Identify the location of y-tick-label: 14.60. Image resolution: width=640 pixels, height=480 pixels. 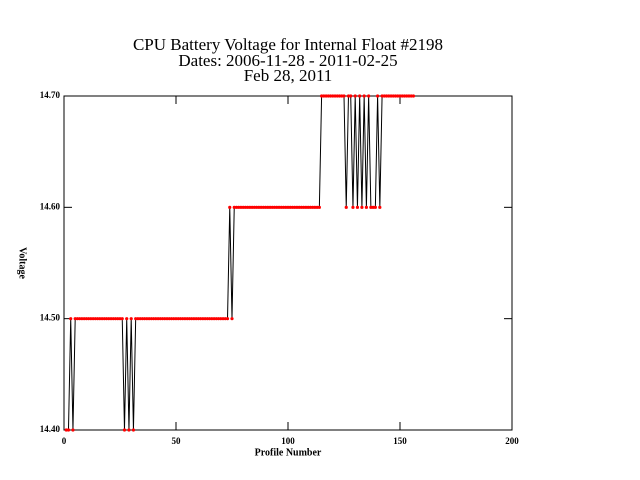
(50, 206).